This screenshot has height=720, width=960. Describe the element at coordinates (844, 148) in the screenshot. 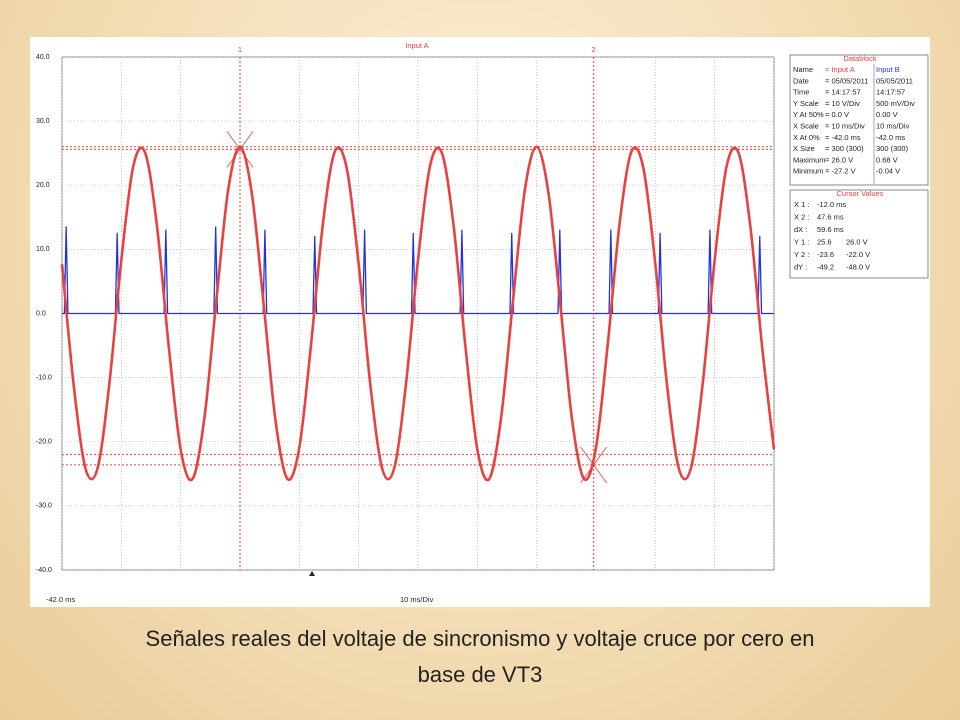

I see `datablock-cell: = 300 (300)` at that location.